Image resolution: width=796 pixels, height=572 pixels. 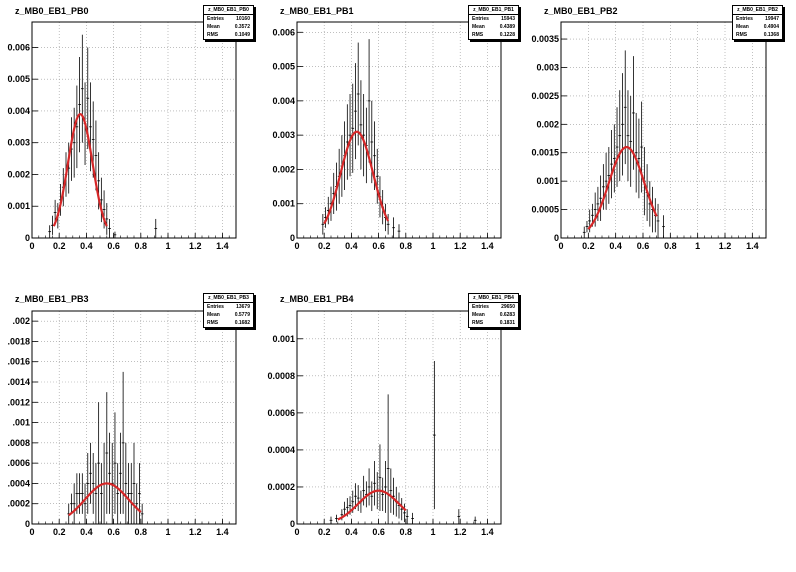 I want to click on hist-title-pb3: z_MB0_EB1_PB3, so click(x=52, y=299).